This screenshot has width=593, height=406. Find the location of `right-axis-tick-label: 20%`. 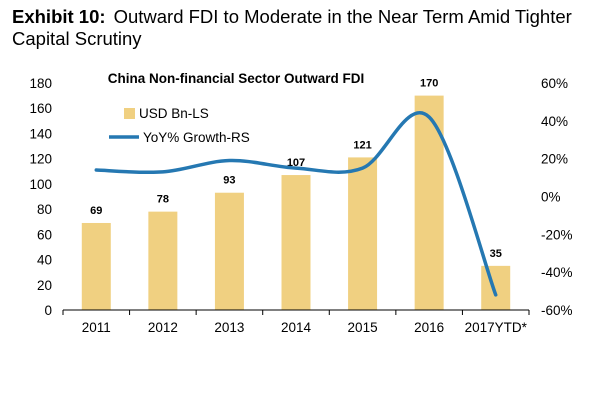

right-axis-tick-label: 20% is located at coordinates (554, 159).